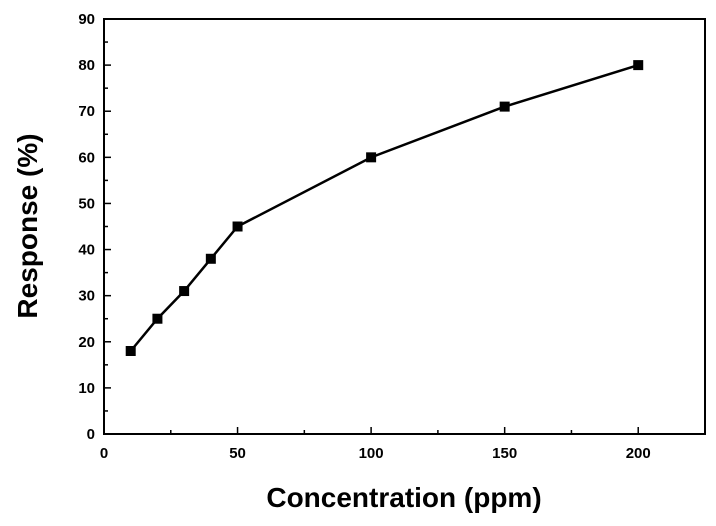 This screenshot has height=526, width=716. I want to click on y-tick-label: 10, so click(86, 388).